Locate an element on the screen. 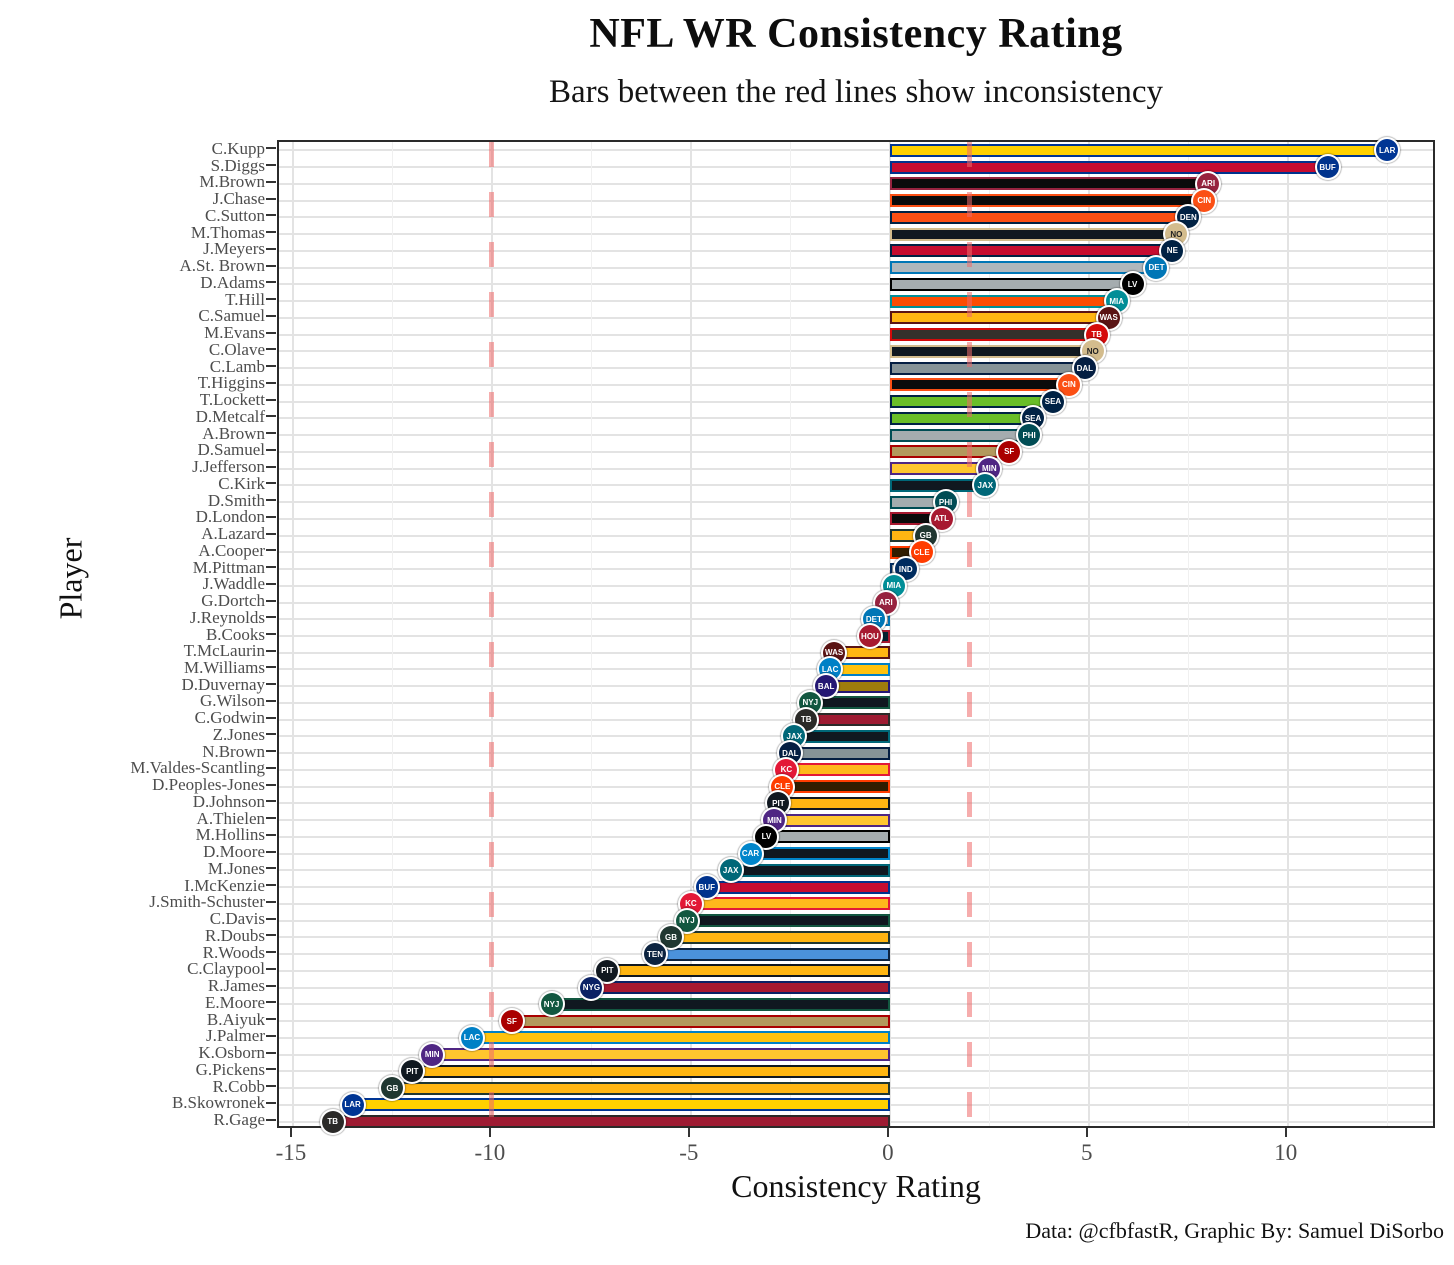  player-label: G.Pickens is located at coordinates (230, 1069).